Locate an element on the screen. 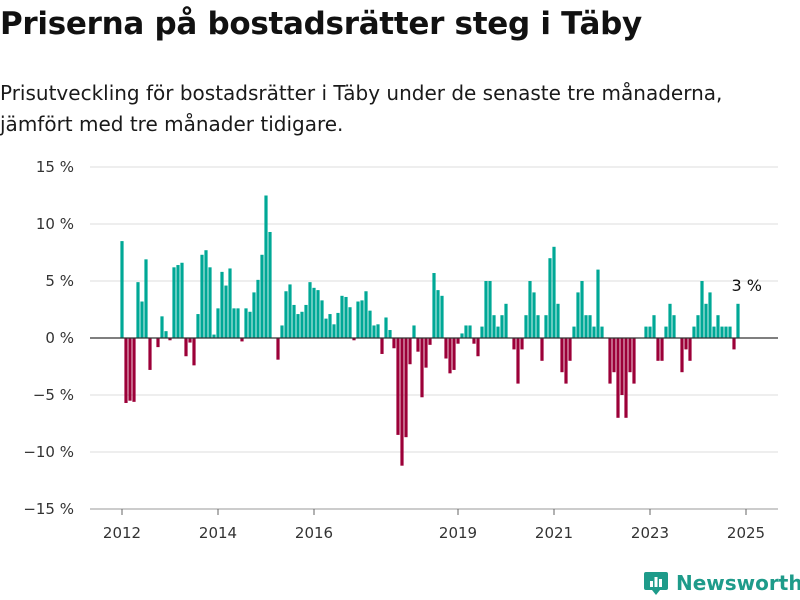  x-tick-label: 2014 is located at coordinates (218, 533).